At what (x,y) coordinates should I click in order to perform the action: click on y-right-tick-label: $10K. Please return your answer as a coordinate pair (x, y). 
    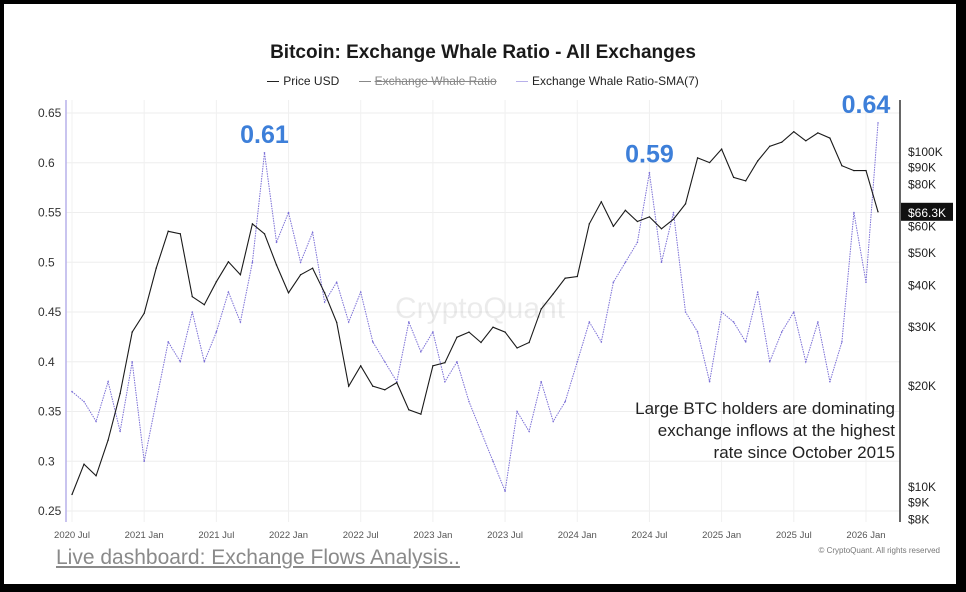
    Looking at the image, I should click on (922, 487).